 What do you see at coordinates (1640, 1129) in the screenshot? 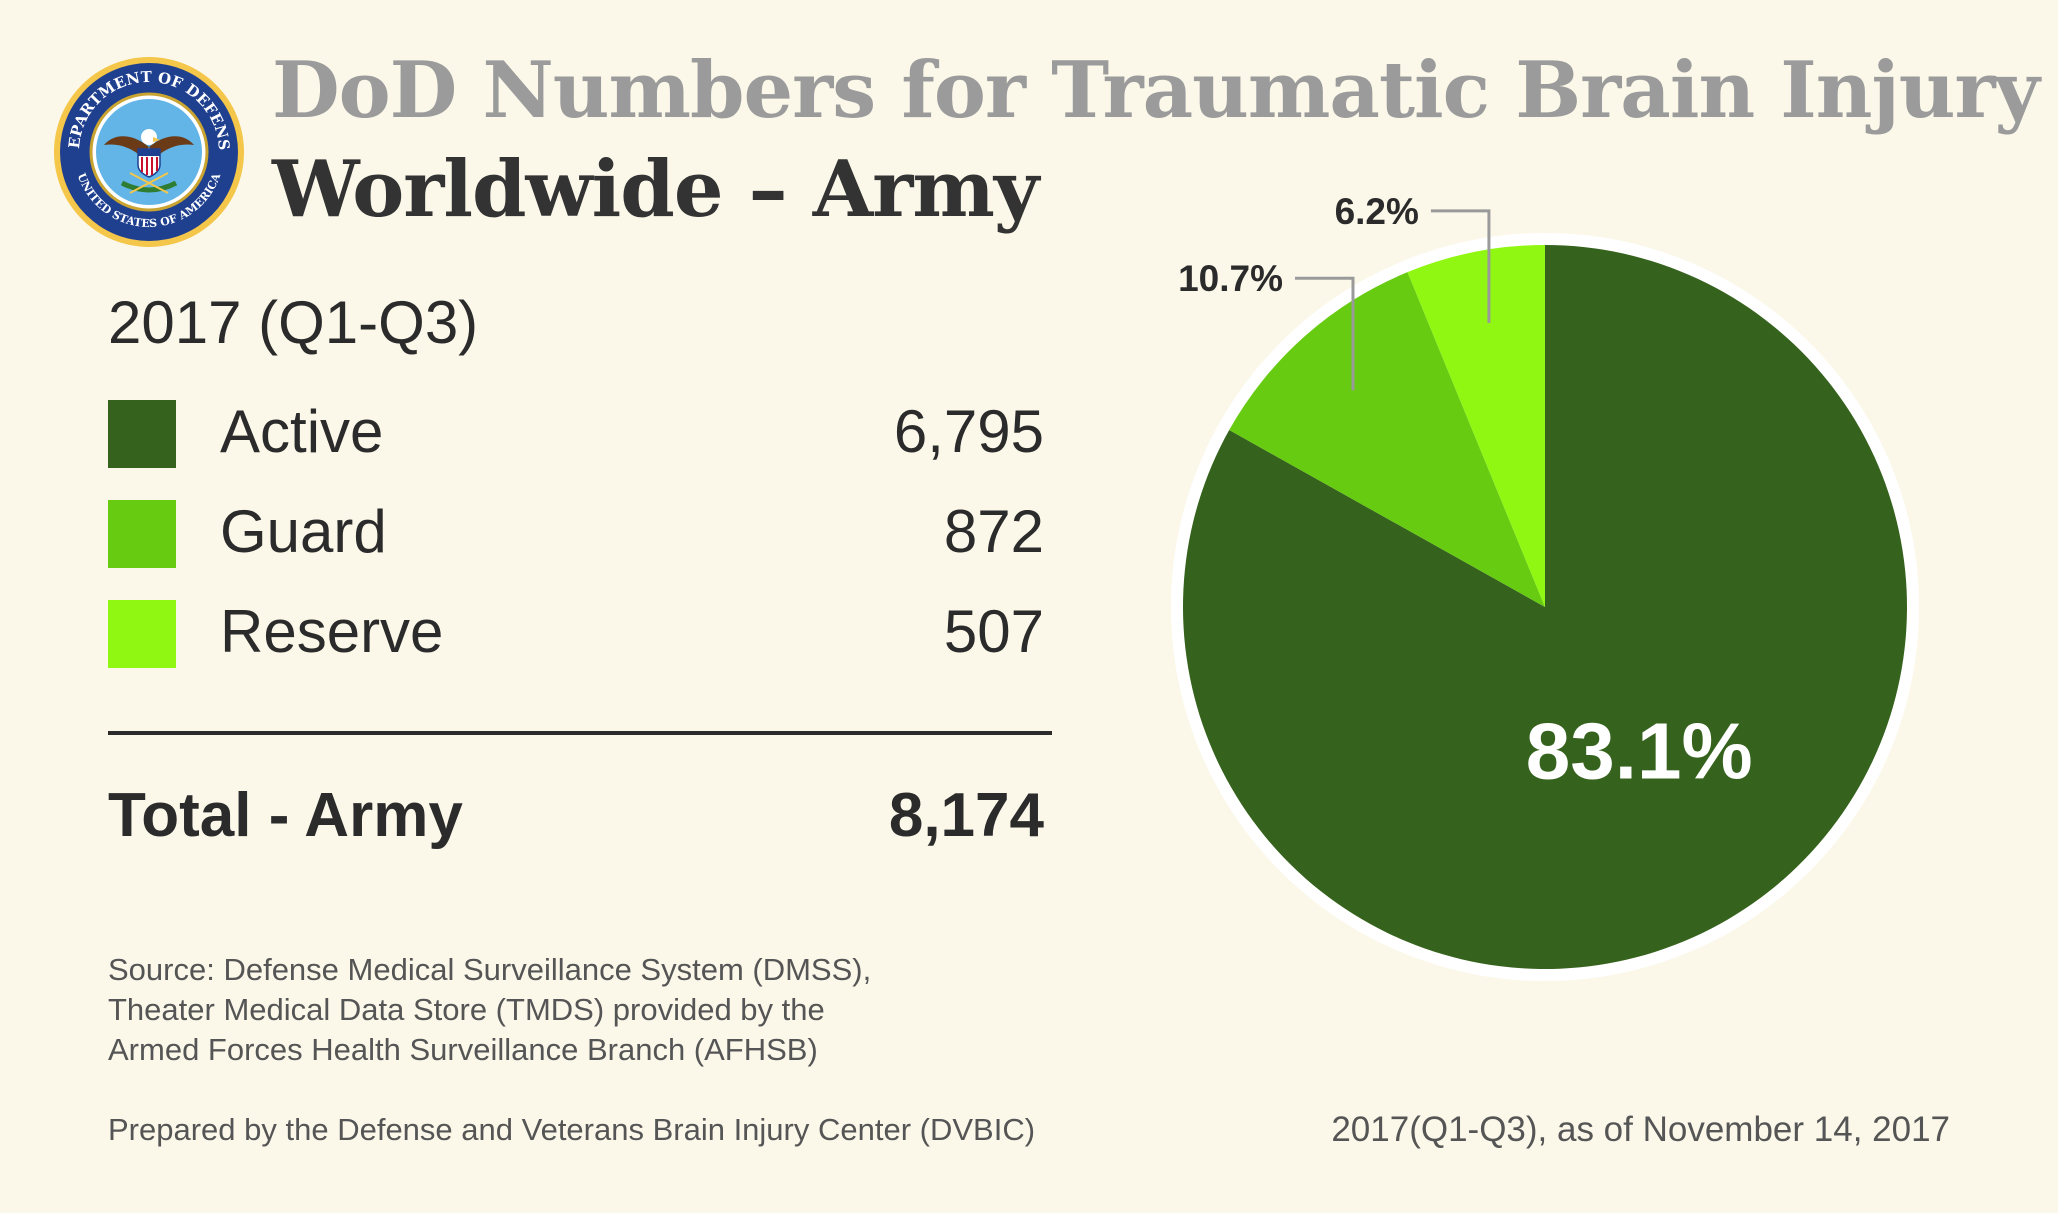
I see `as-of-date: 2017(Q1-Q3), as of November 14, 2017` at bounding box center [1640, 1129].